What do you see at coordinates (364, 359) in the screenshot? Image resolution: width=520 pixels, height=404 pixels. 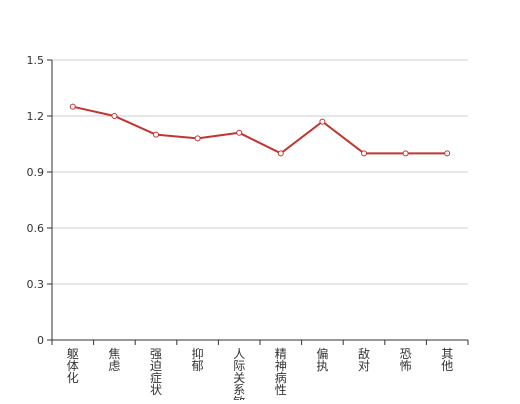 I see `x-tick-label: 敌对` at bounding box center [364, 359].